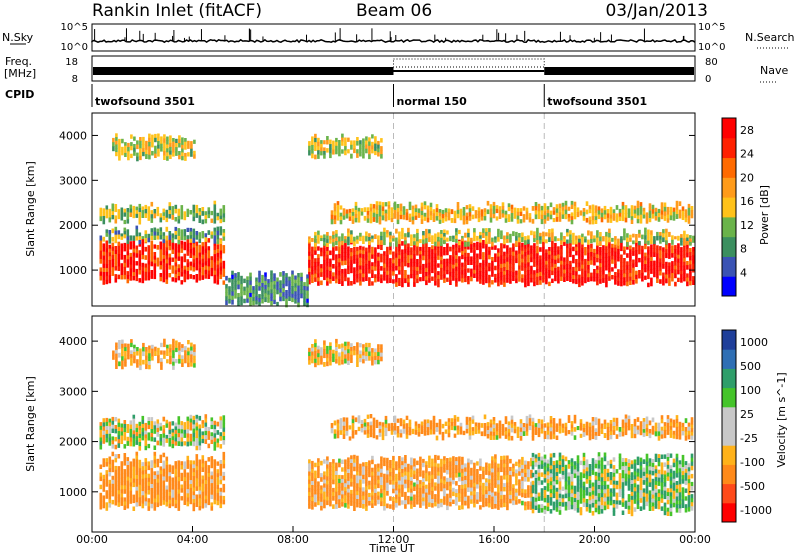 The width and height of the screenshot is (800, 558). I want to click on beam-title: Beam 06, so click(394, 11).